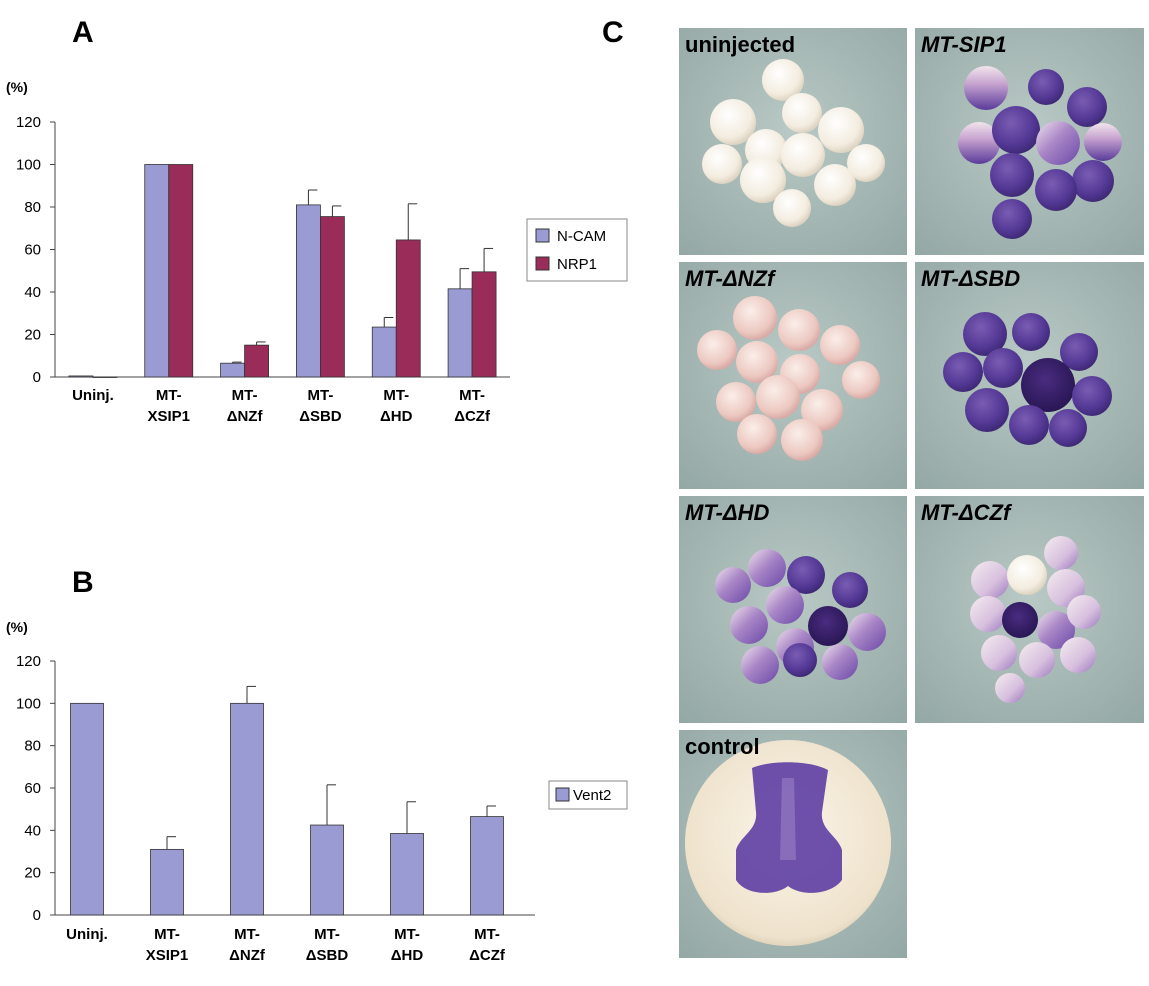 The width and height of the screenshot is (1149, 986). Describe the element at coordinates (577, 264) in the screenshot. I see `legend-label-nrp1: NRP1` at that location.